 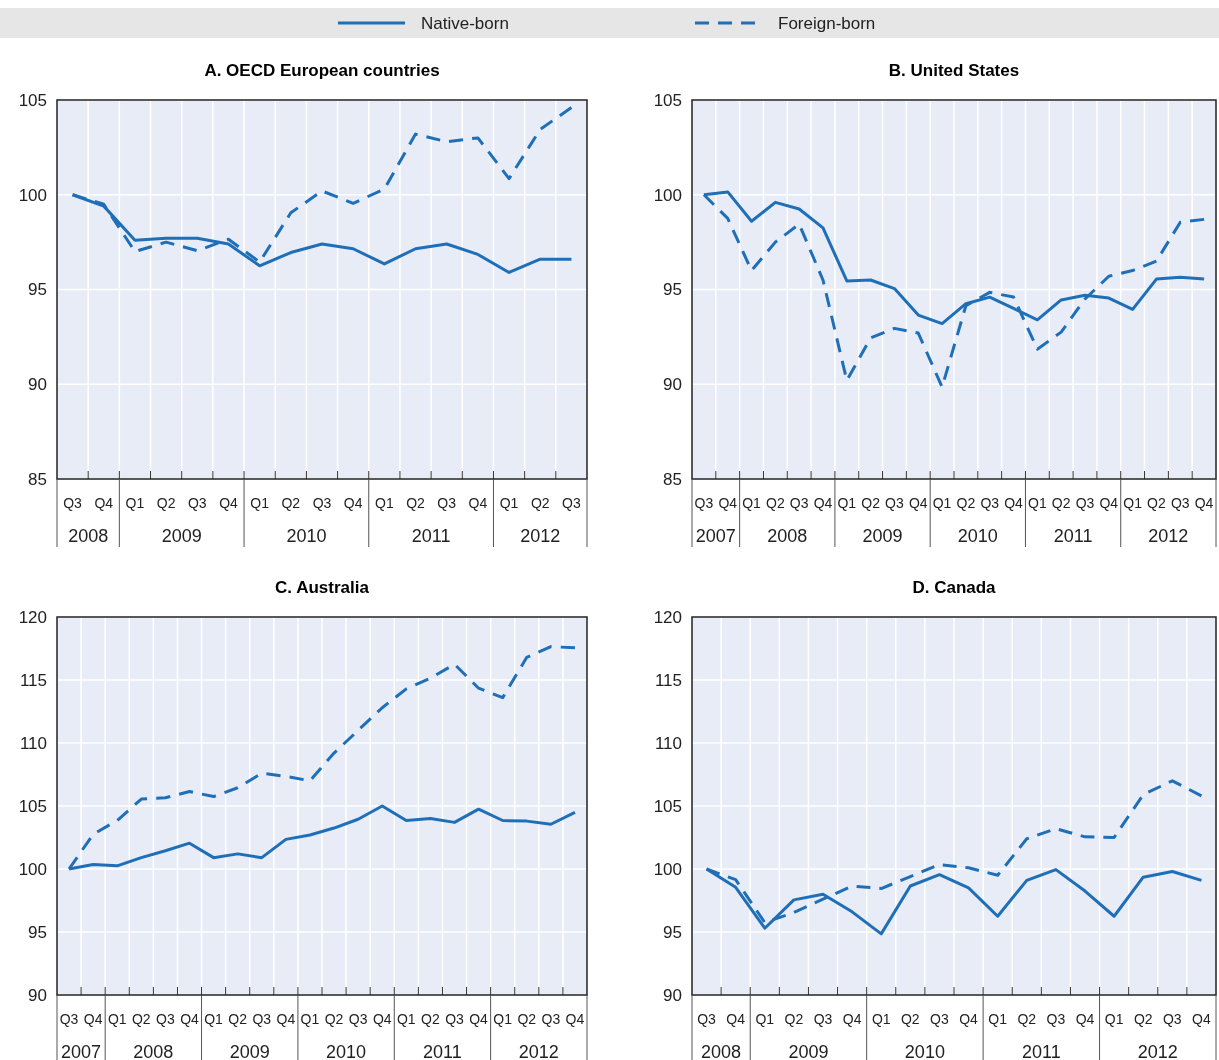 I want to click on chart-title: D. Canada, so click(x=954, y=587).